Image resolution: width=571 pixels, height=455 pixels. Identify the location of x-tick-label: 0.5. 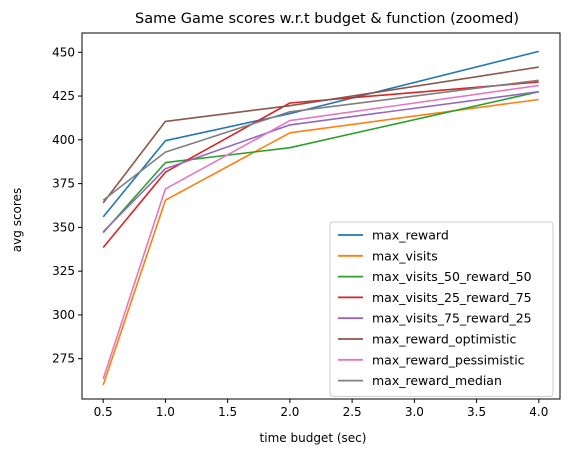
(103, 412).